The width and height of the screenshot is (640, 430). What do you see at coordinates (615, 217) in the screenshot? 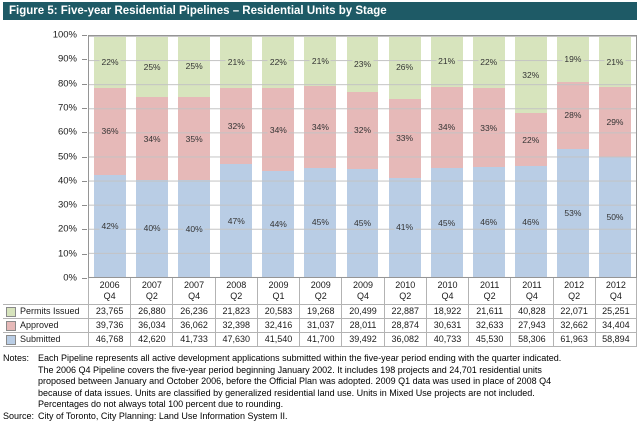
I see `percent-label: 50%` at bounding box center [615, 217].